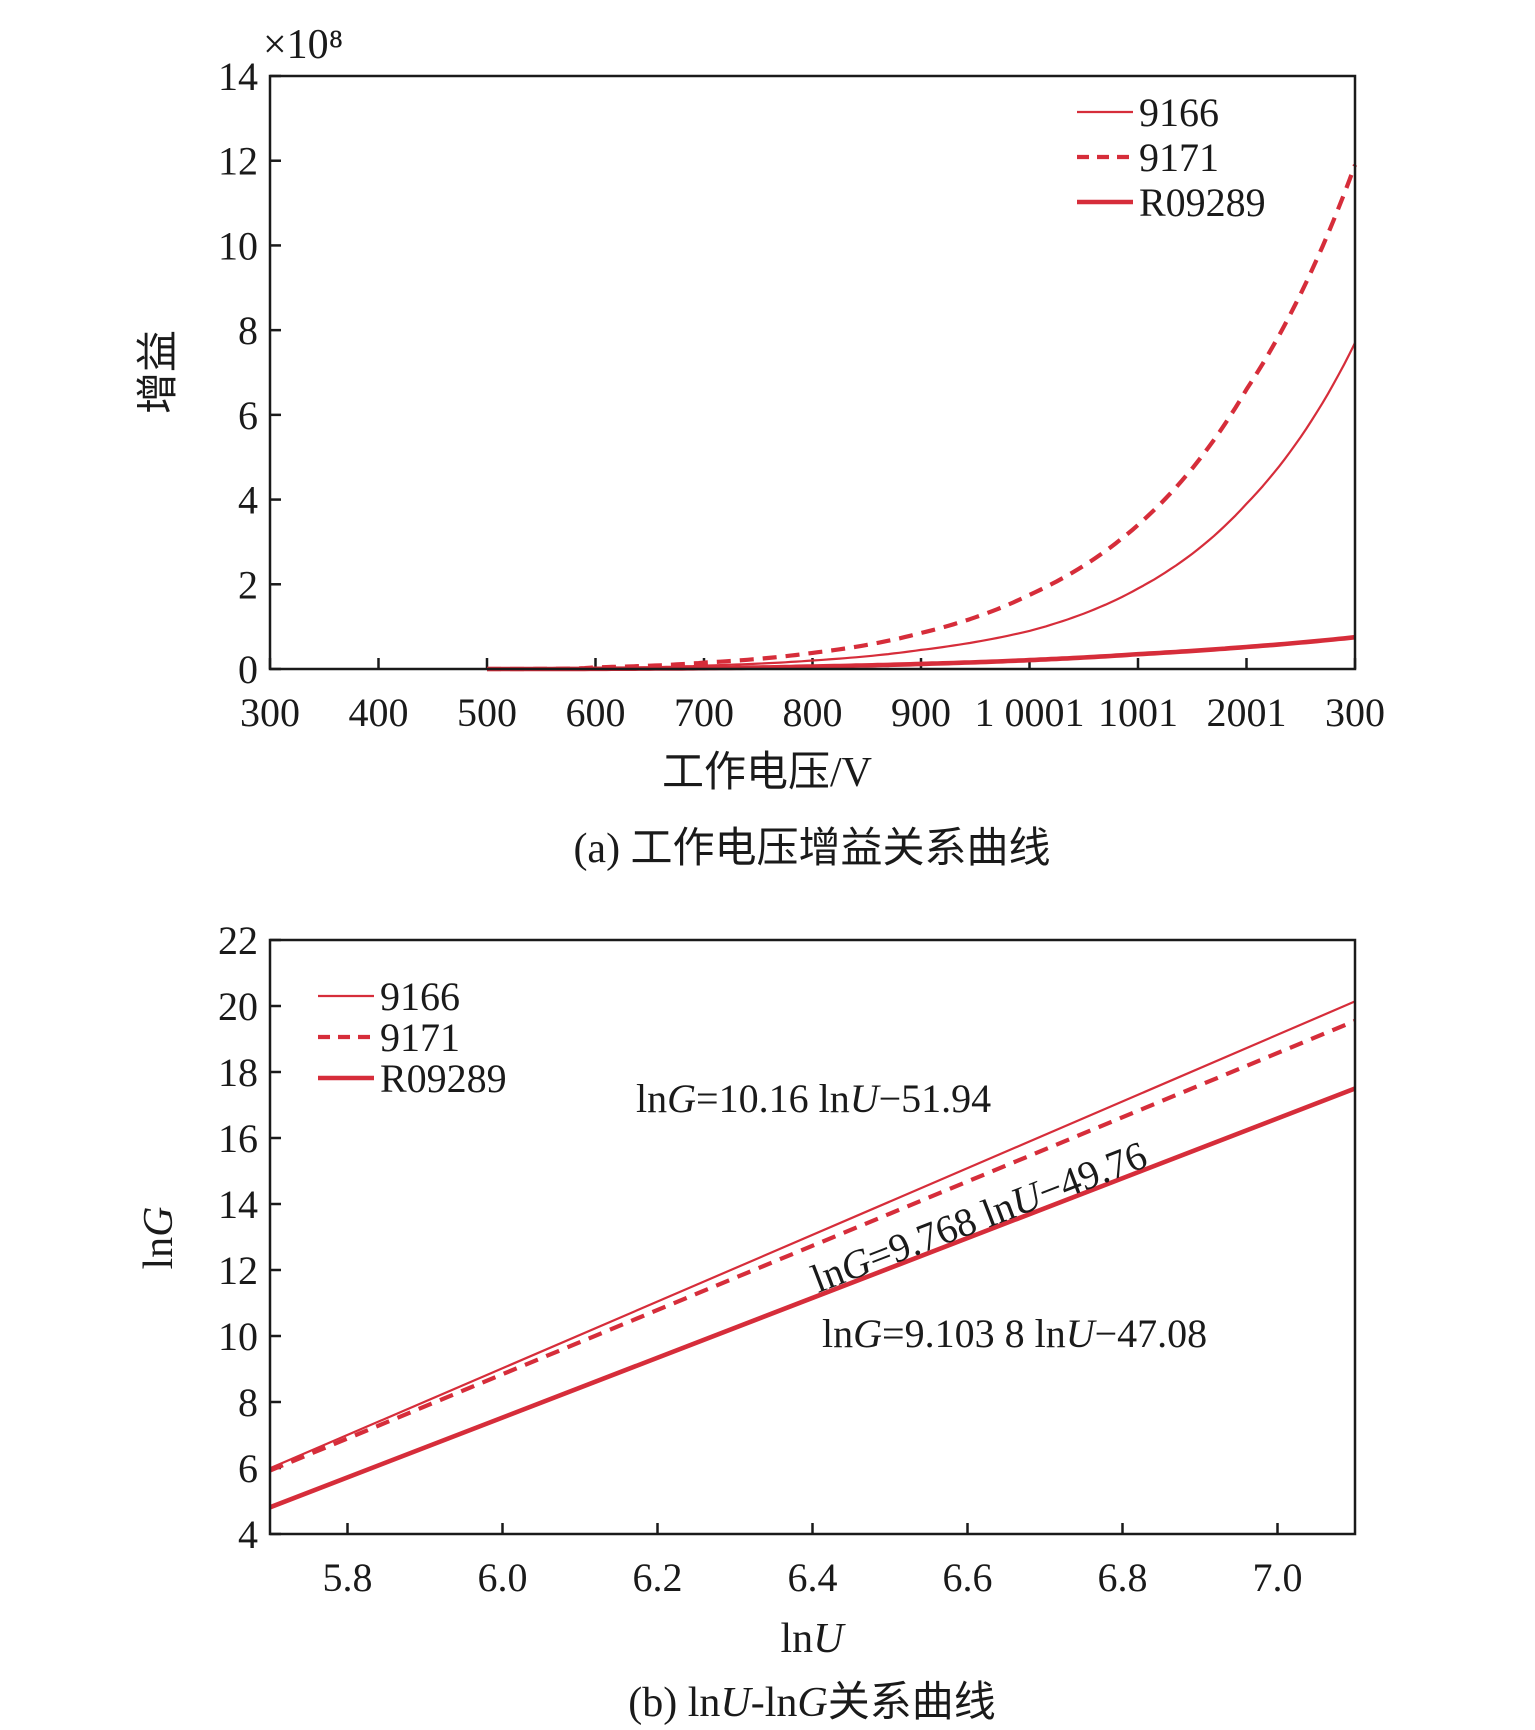 Image resolution: width=1535 pixels, height=1730 pixels. I want to click on caption-a: (a) 工作电压增益关系曲线, so click(811, 849).